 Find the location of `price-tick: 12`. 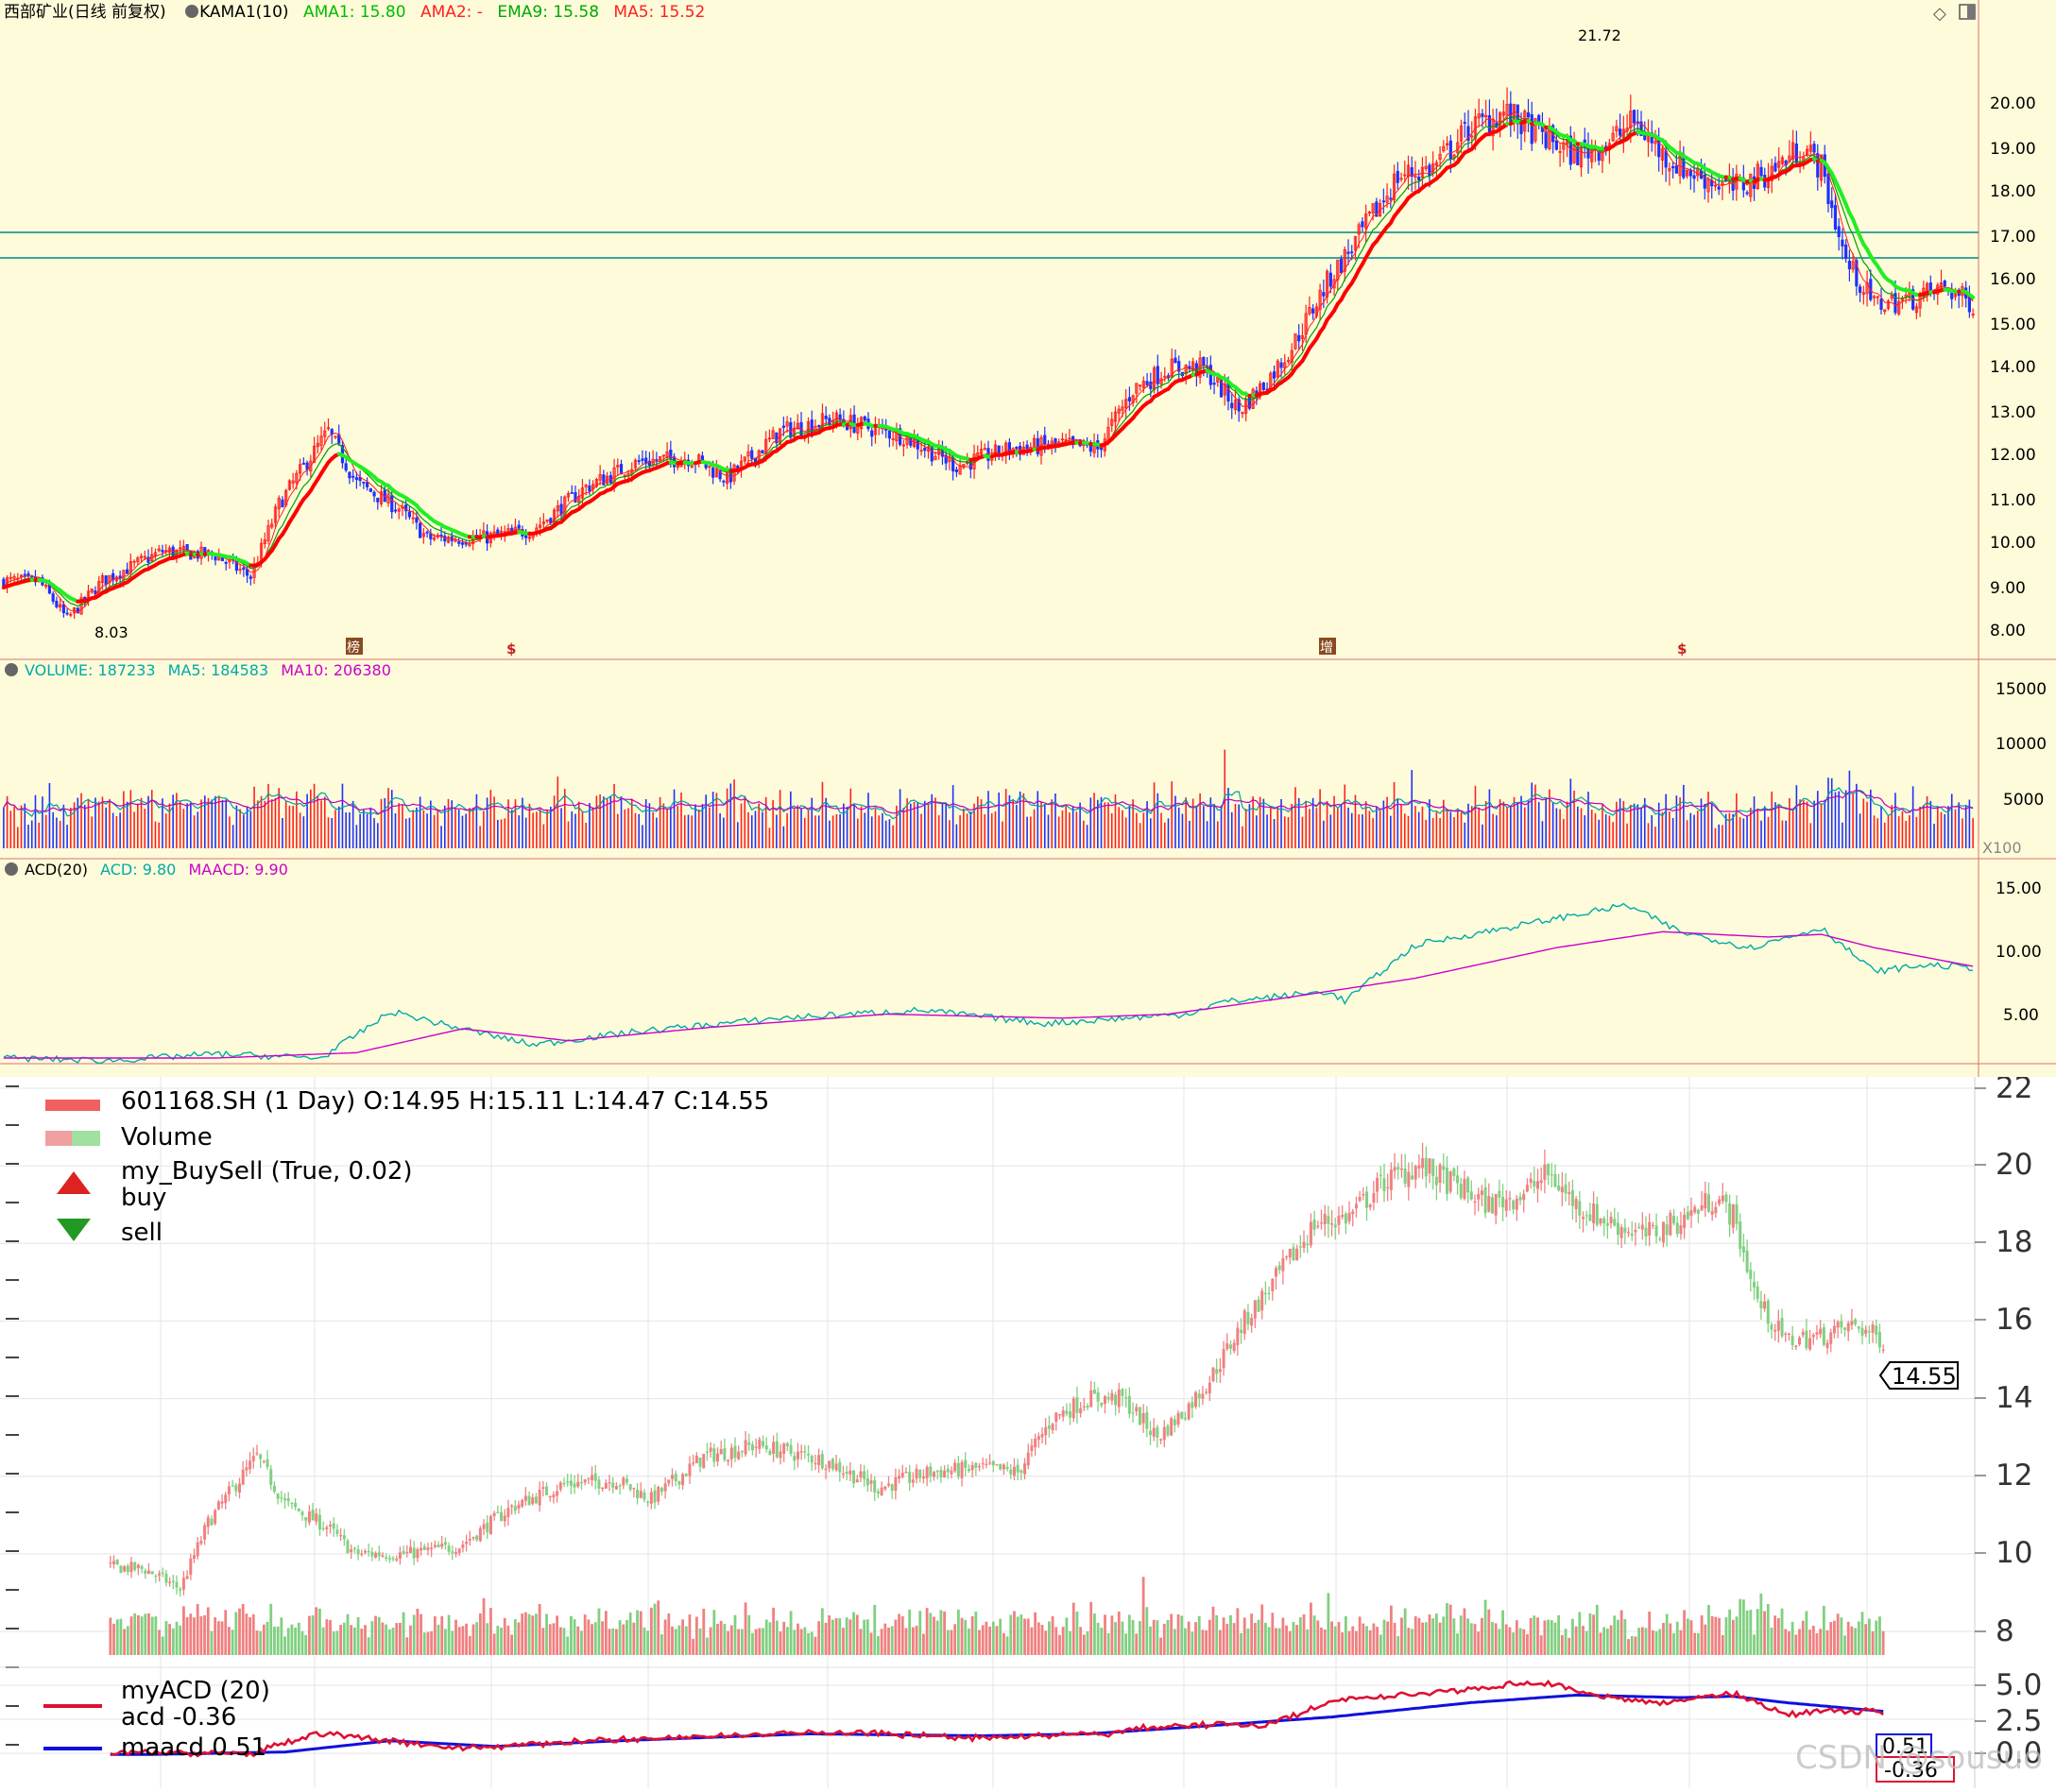

price-tick: 12 is located at coordinates (2014, 1476).